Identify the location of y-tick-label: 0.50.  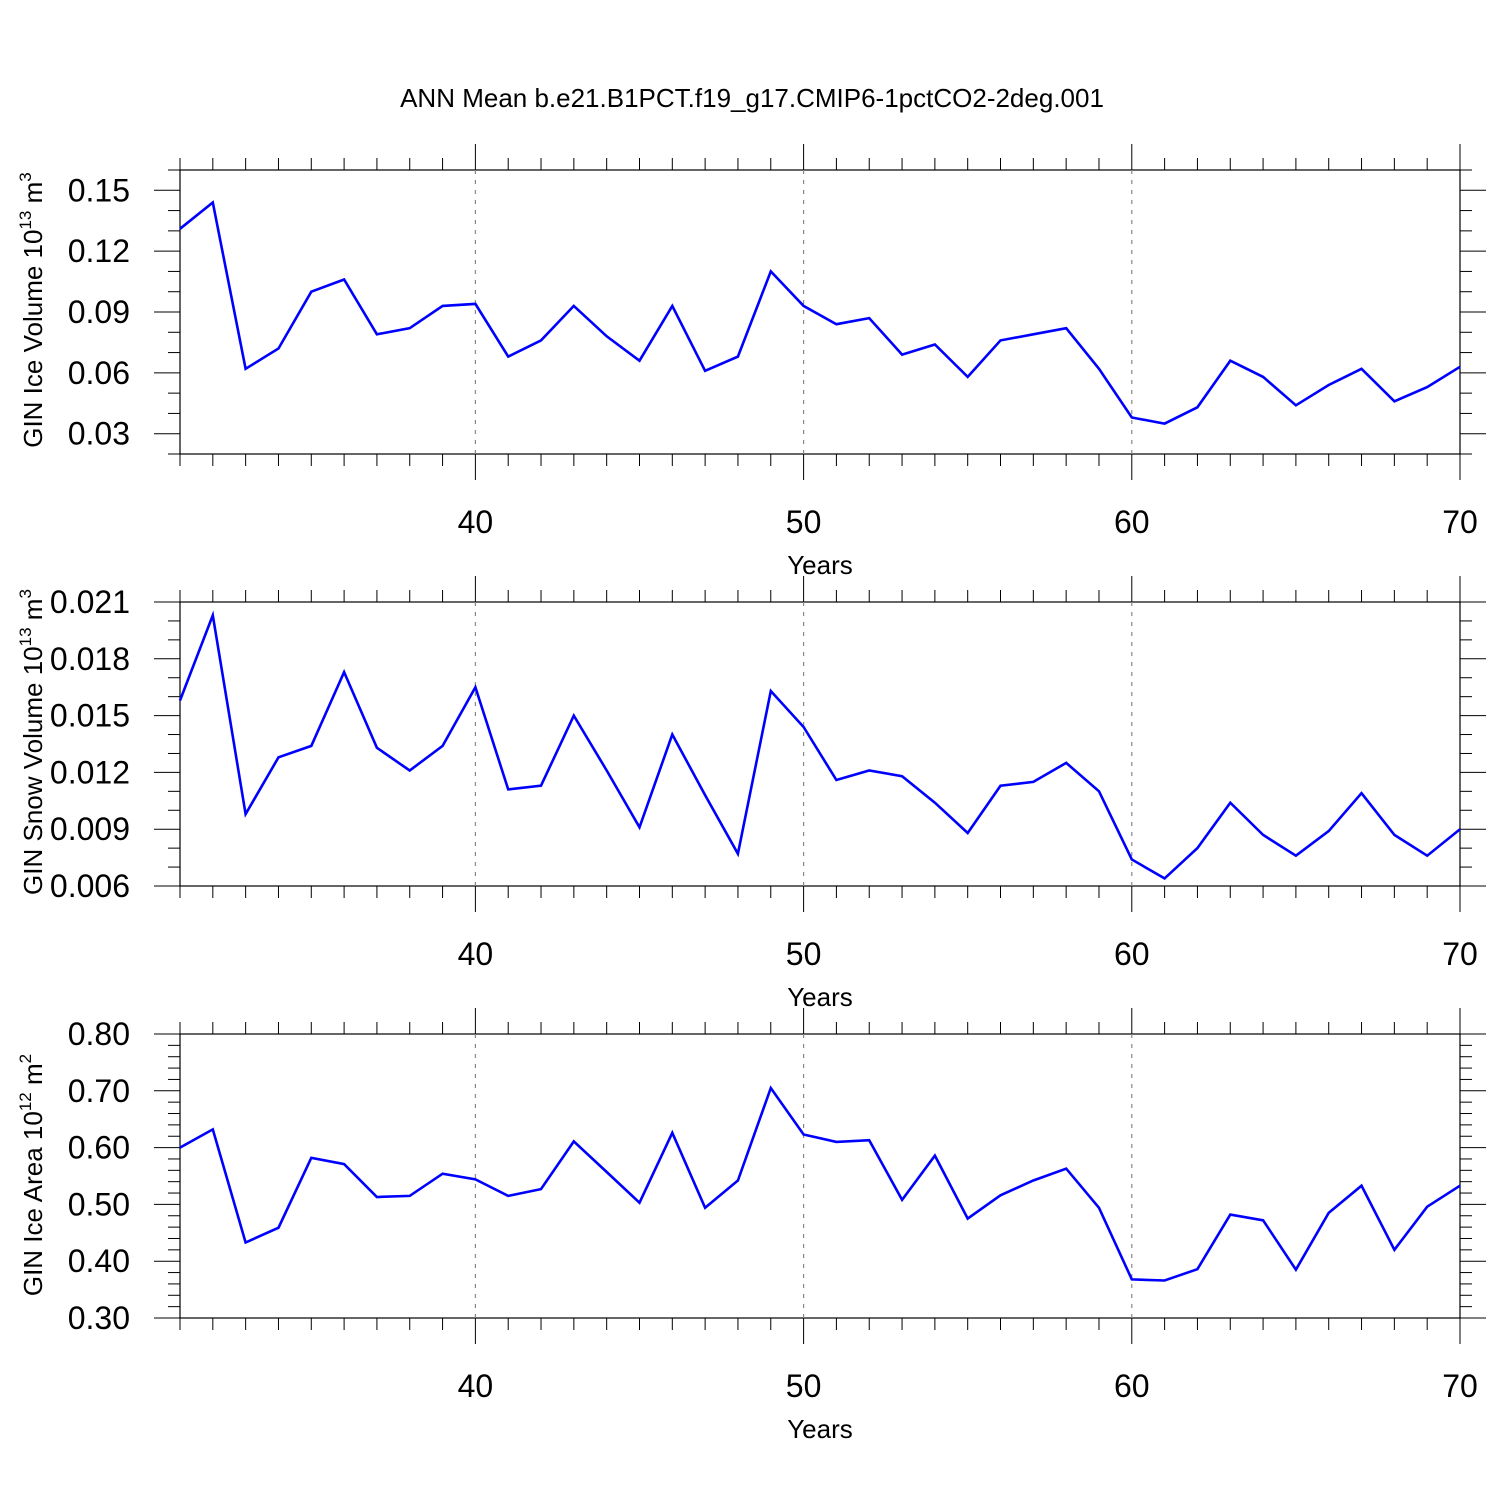
(99, 1204).